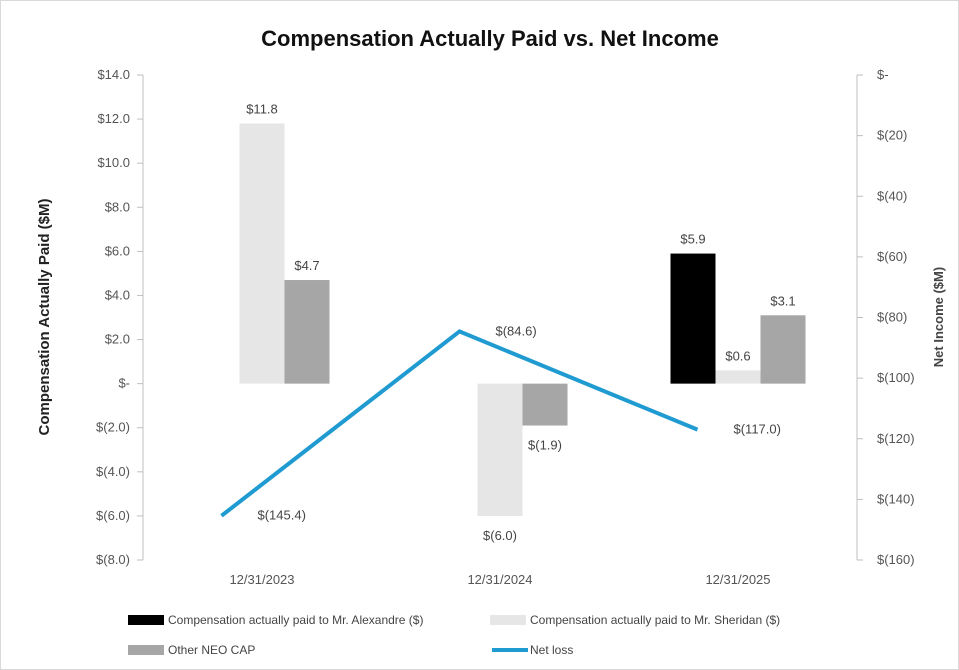  Describe the element at coordinates (306, 265) in the screenshot. I see `bar-data-label: $4.7` at that location.